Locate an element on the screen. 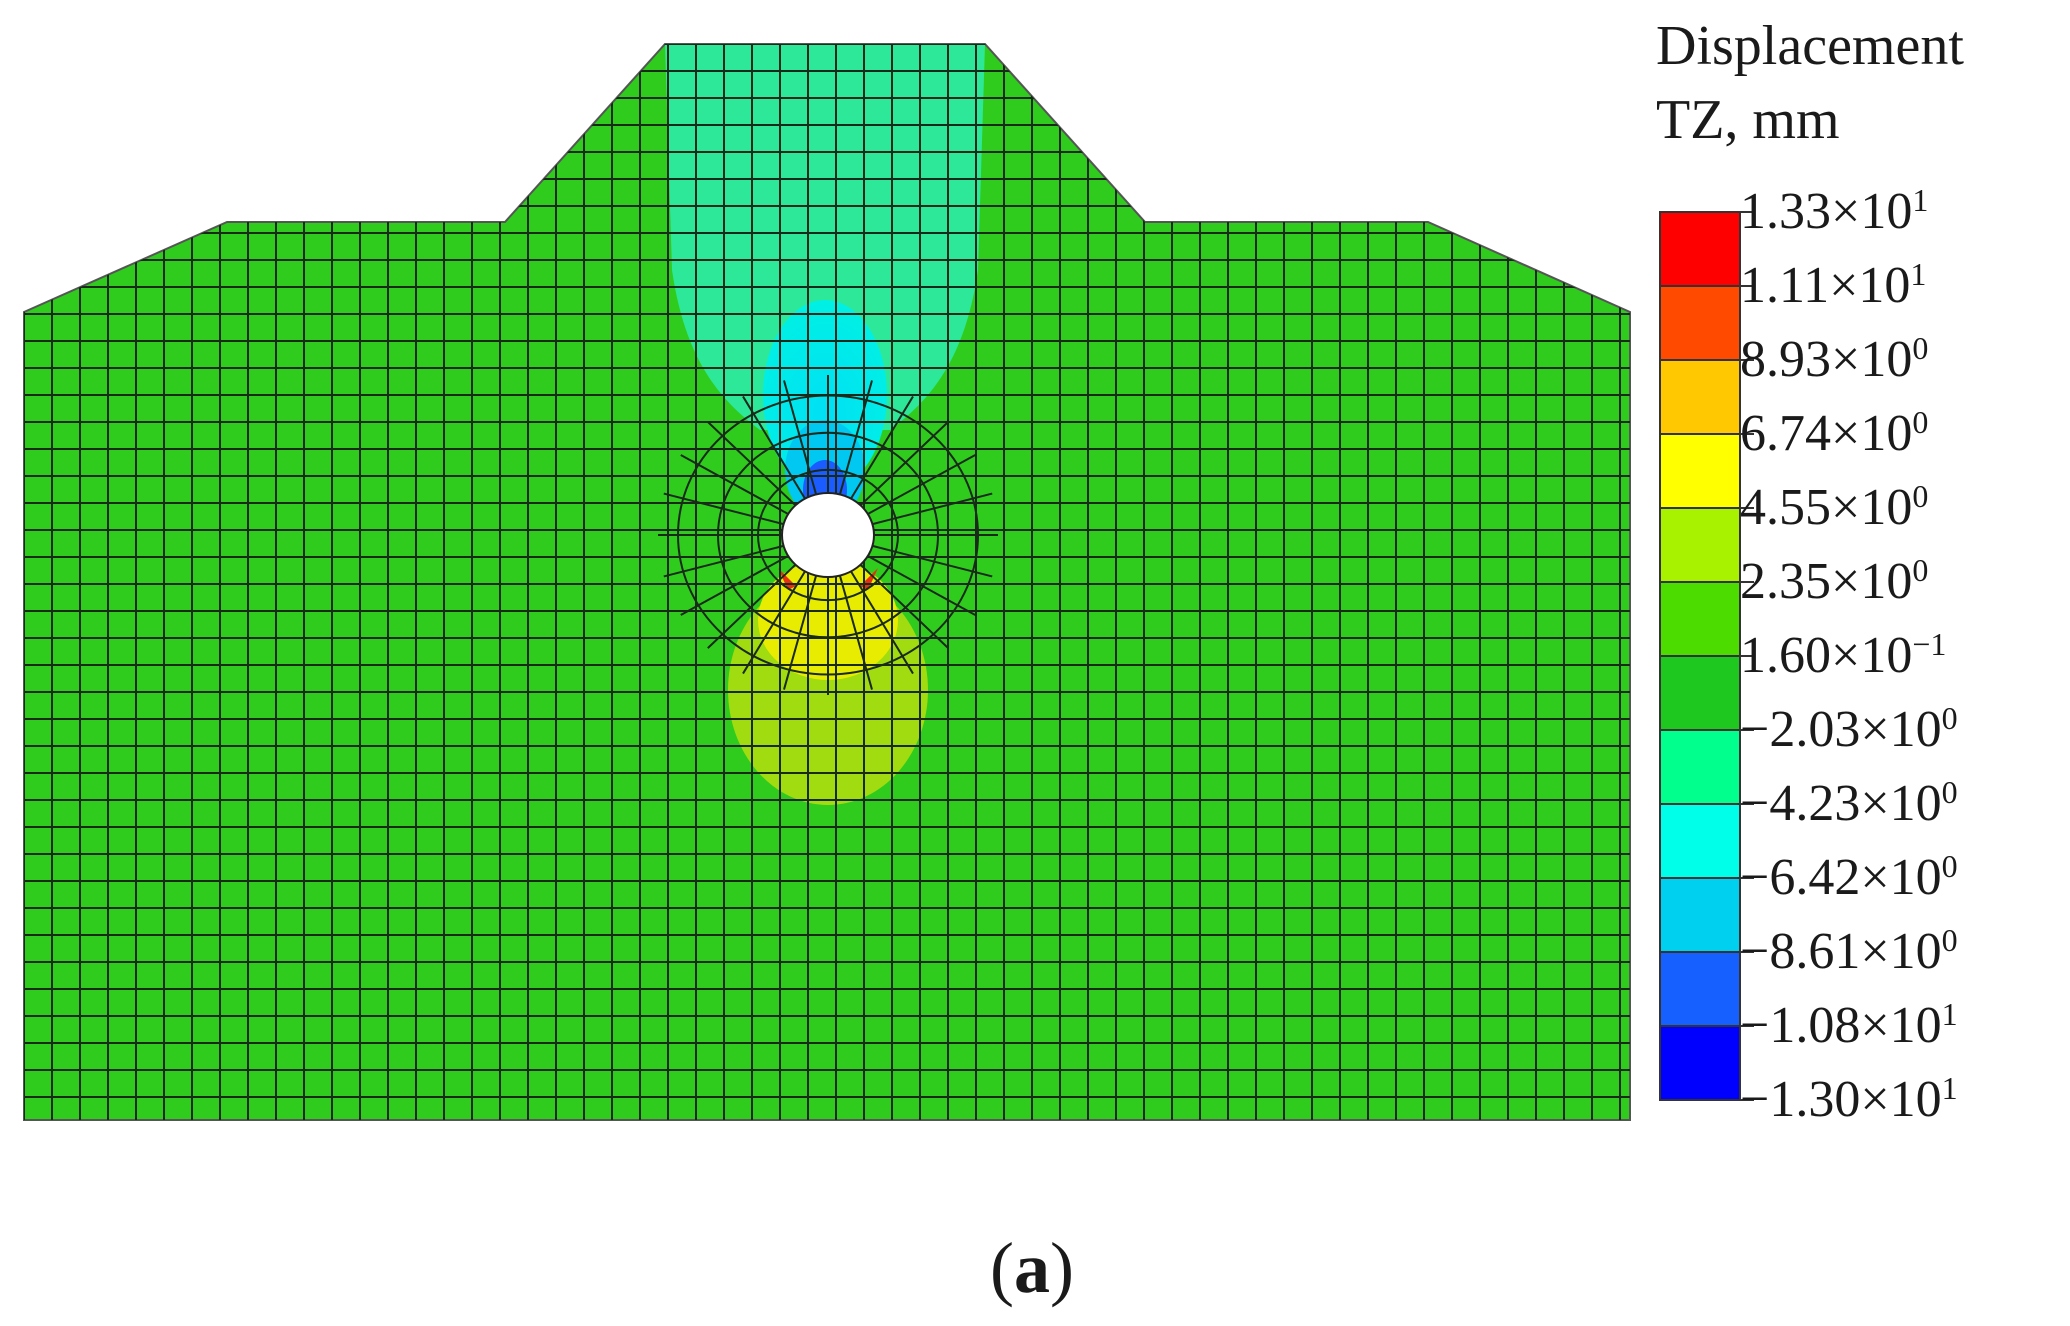 The image size is (2070, 1326). legend-title-line1: Displacement is located at coordinates (1810, 46).